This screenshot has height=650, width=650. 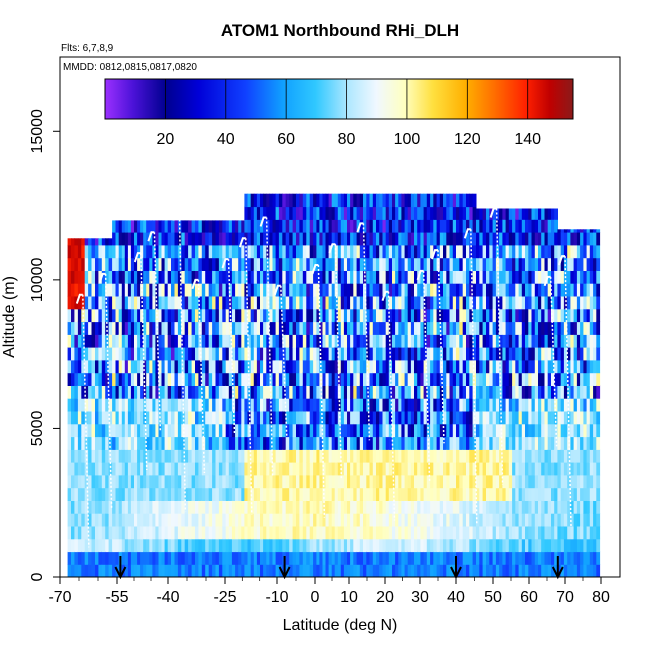 What do you see at coordinates (493, 597) in the screenshot?
I see `x-tick-label: 50` at bounding box center [493, 597].